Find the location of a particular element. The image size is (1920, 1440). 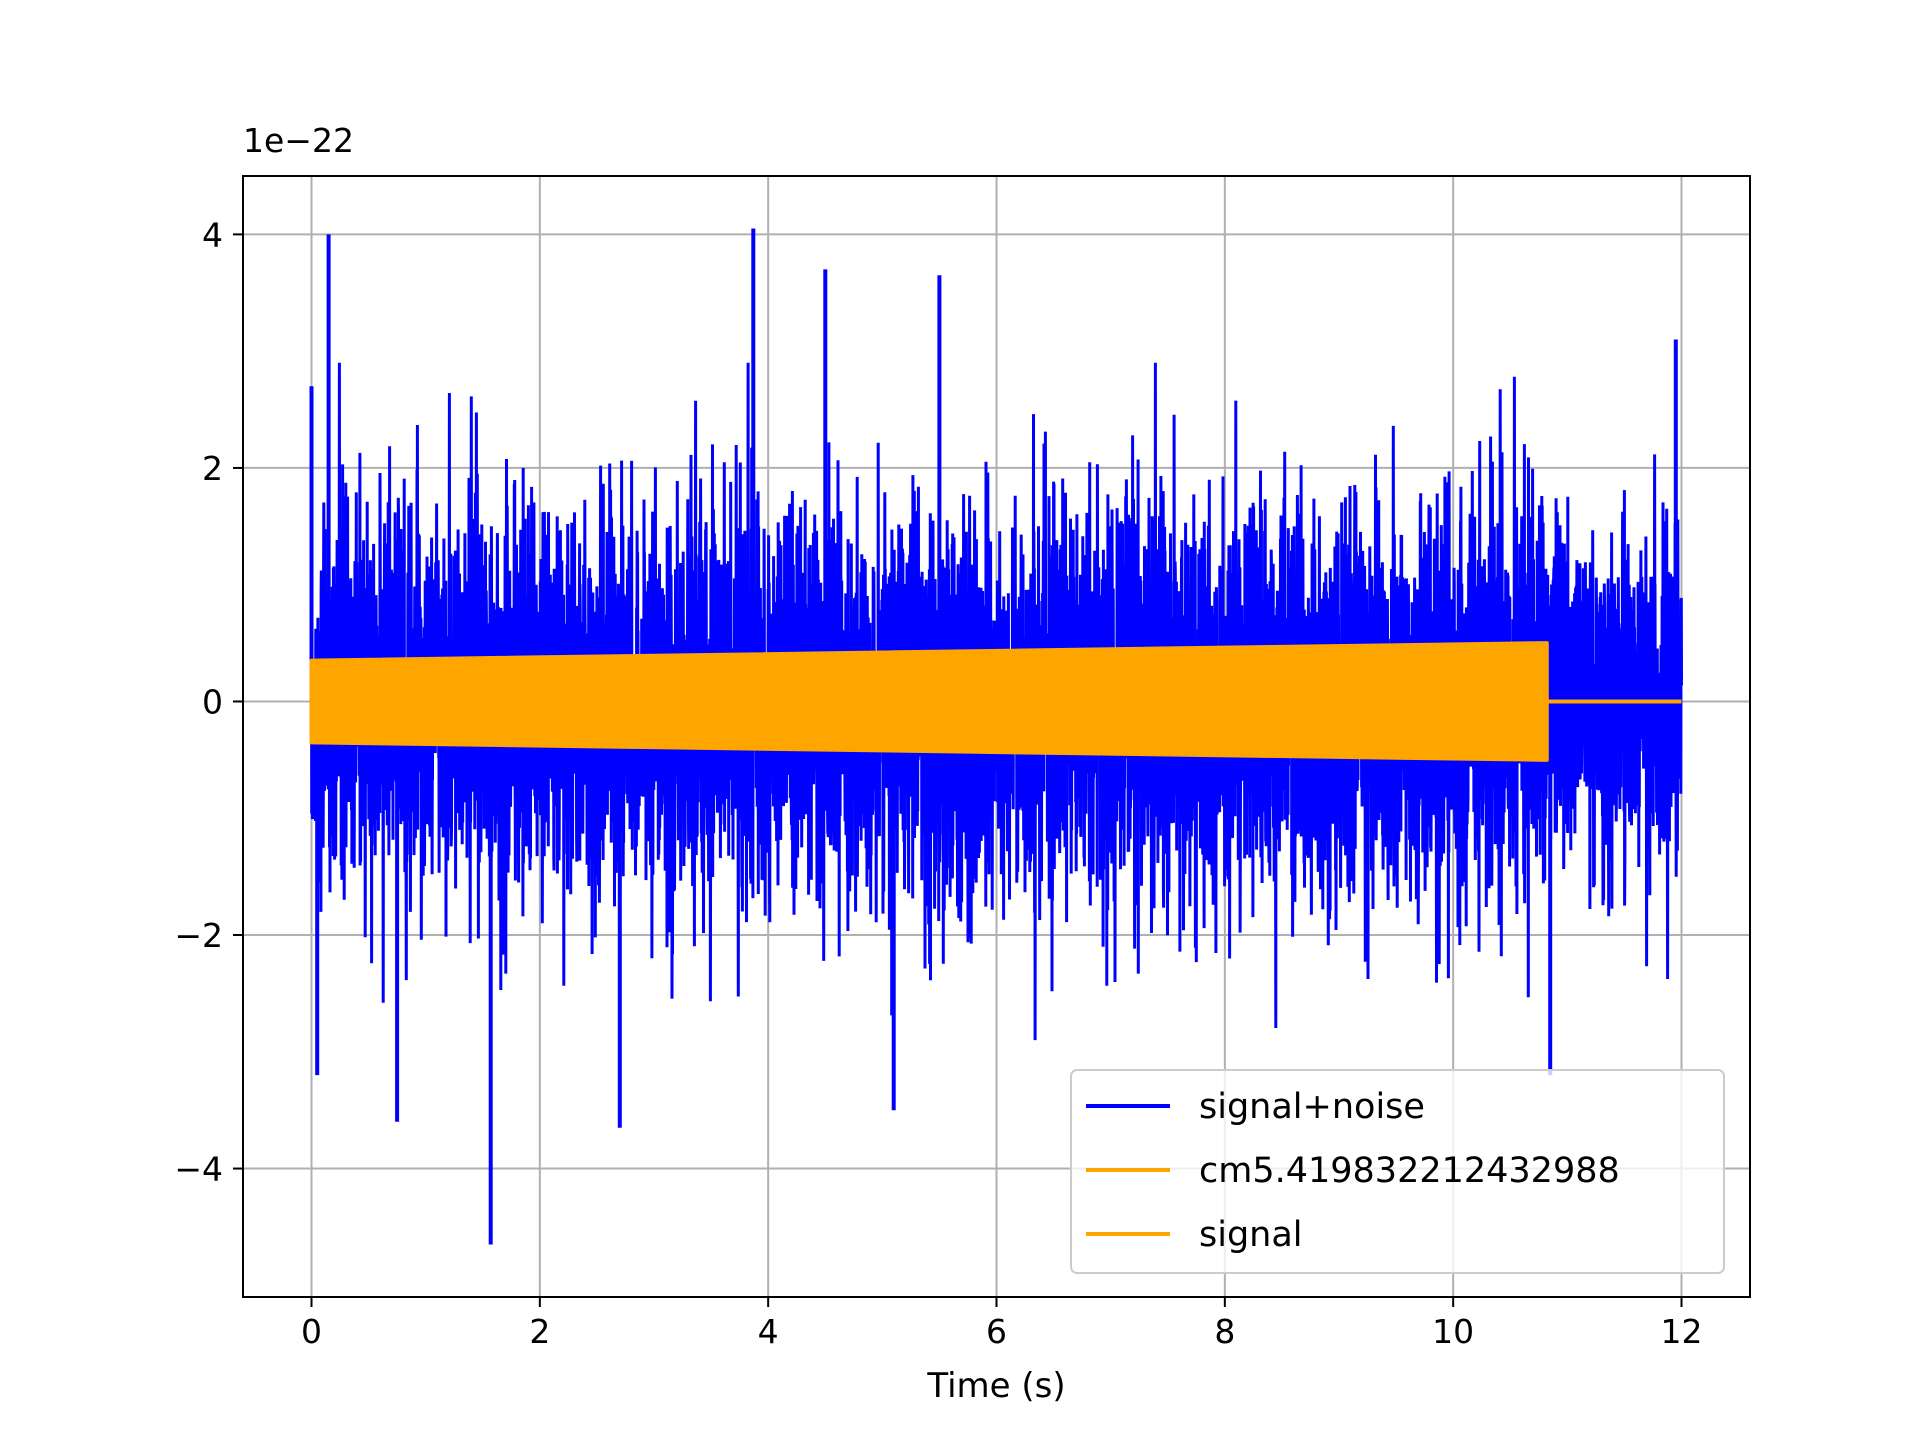

x-tick-label: 8 is located at coordinates (1224, 1331).